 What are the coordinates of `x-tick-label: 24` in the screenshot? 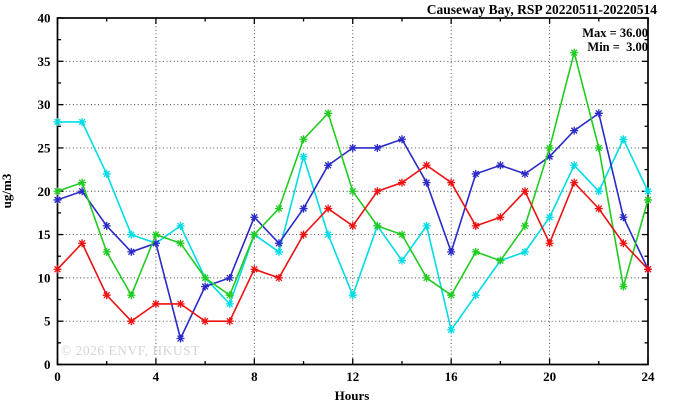 It's located at (649, 376).